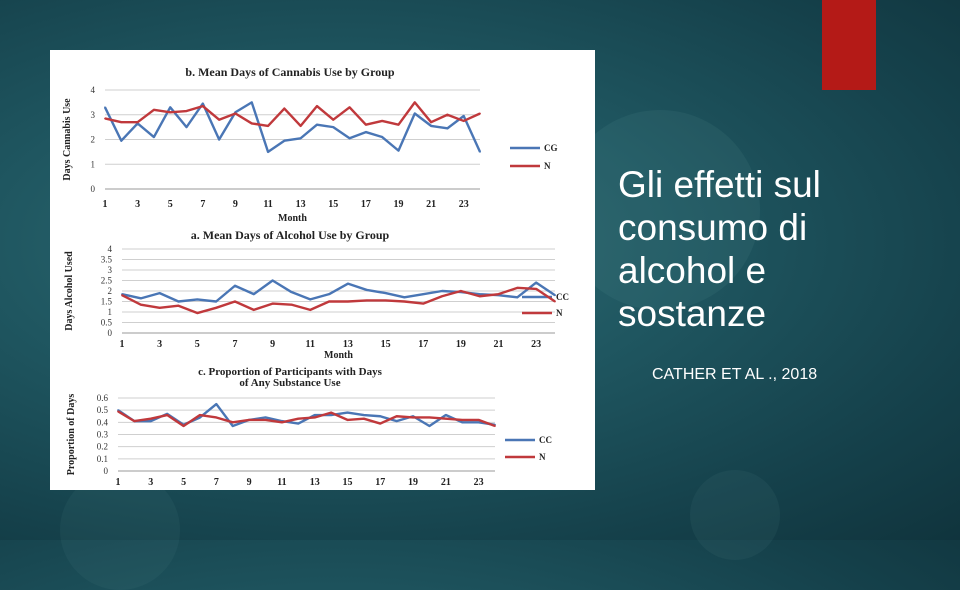  I want to click on title-line: sostanze, so click(692, 313).